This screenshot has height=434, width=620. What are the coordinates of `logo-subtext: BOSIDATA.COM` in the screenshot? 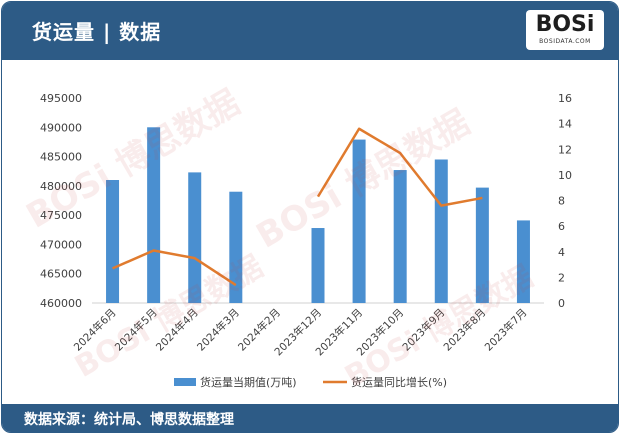 It's located at (565, 41).